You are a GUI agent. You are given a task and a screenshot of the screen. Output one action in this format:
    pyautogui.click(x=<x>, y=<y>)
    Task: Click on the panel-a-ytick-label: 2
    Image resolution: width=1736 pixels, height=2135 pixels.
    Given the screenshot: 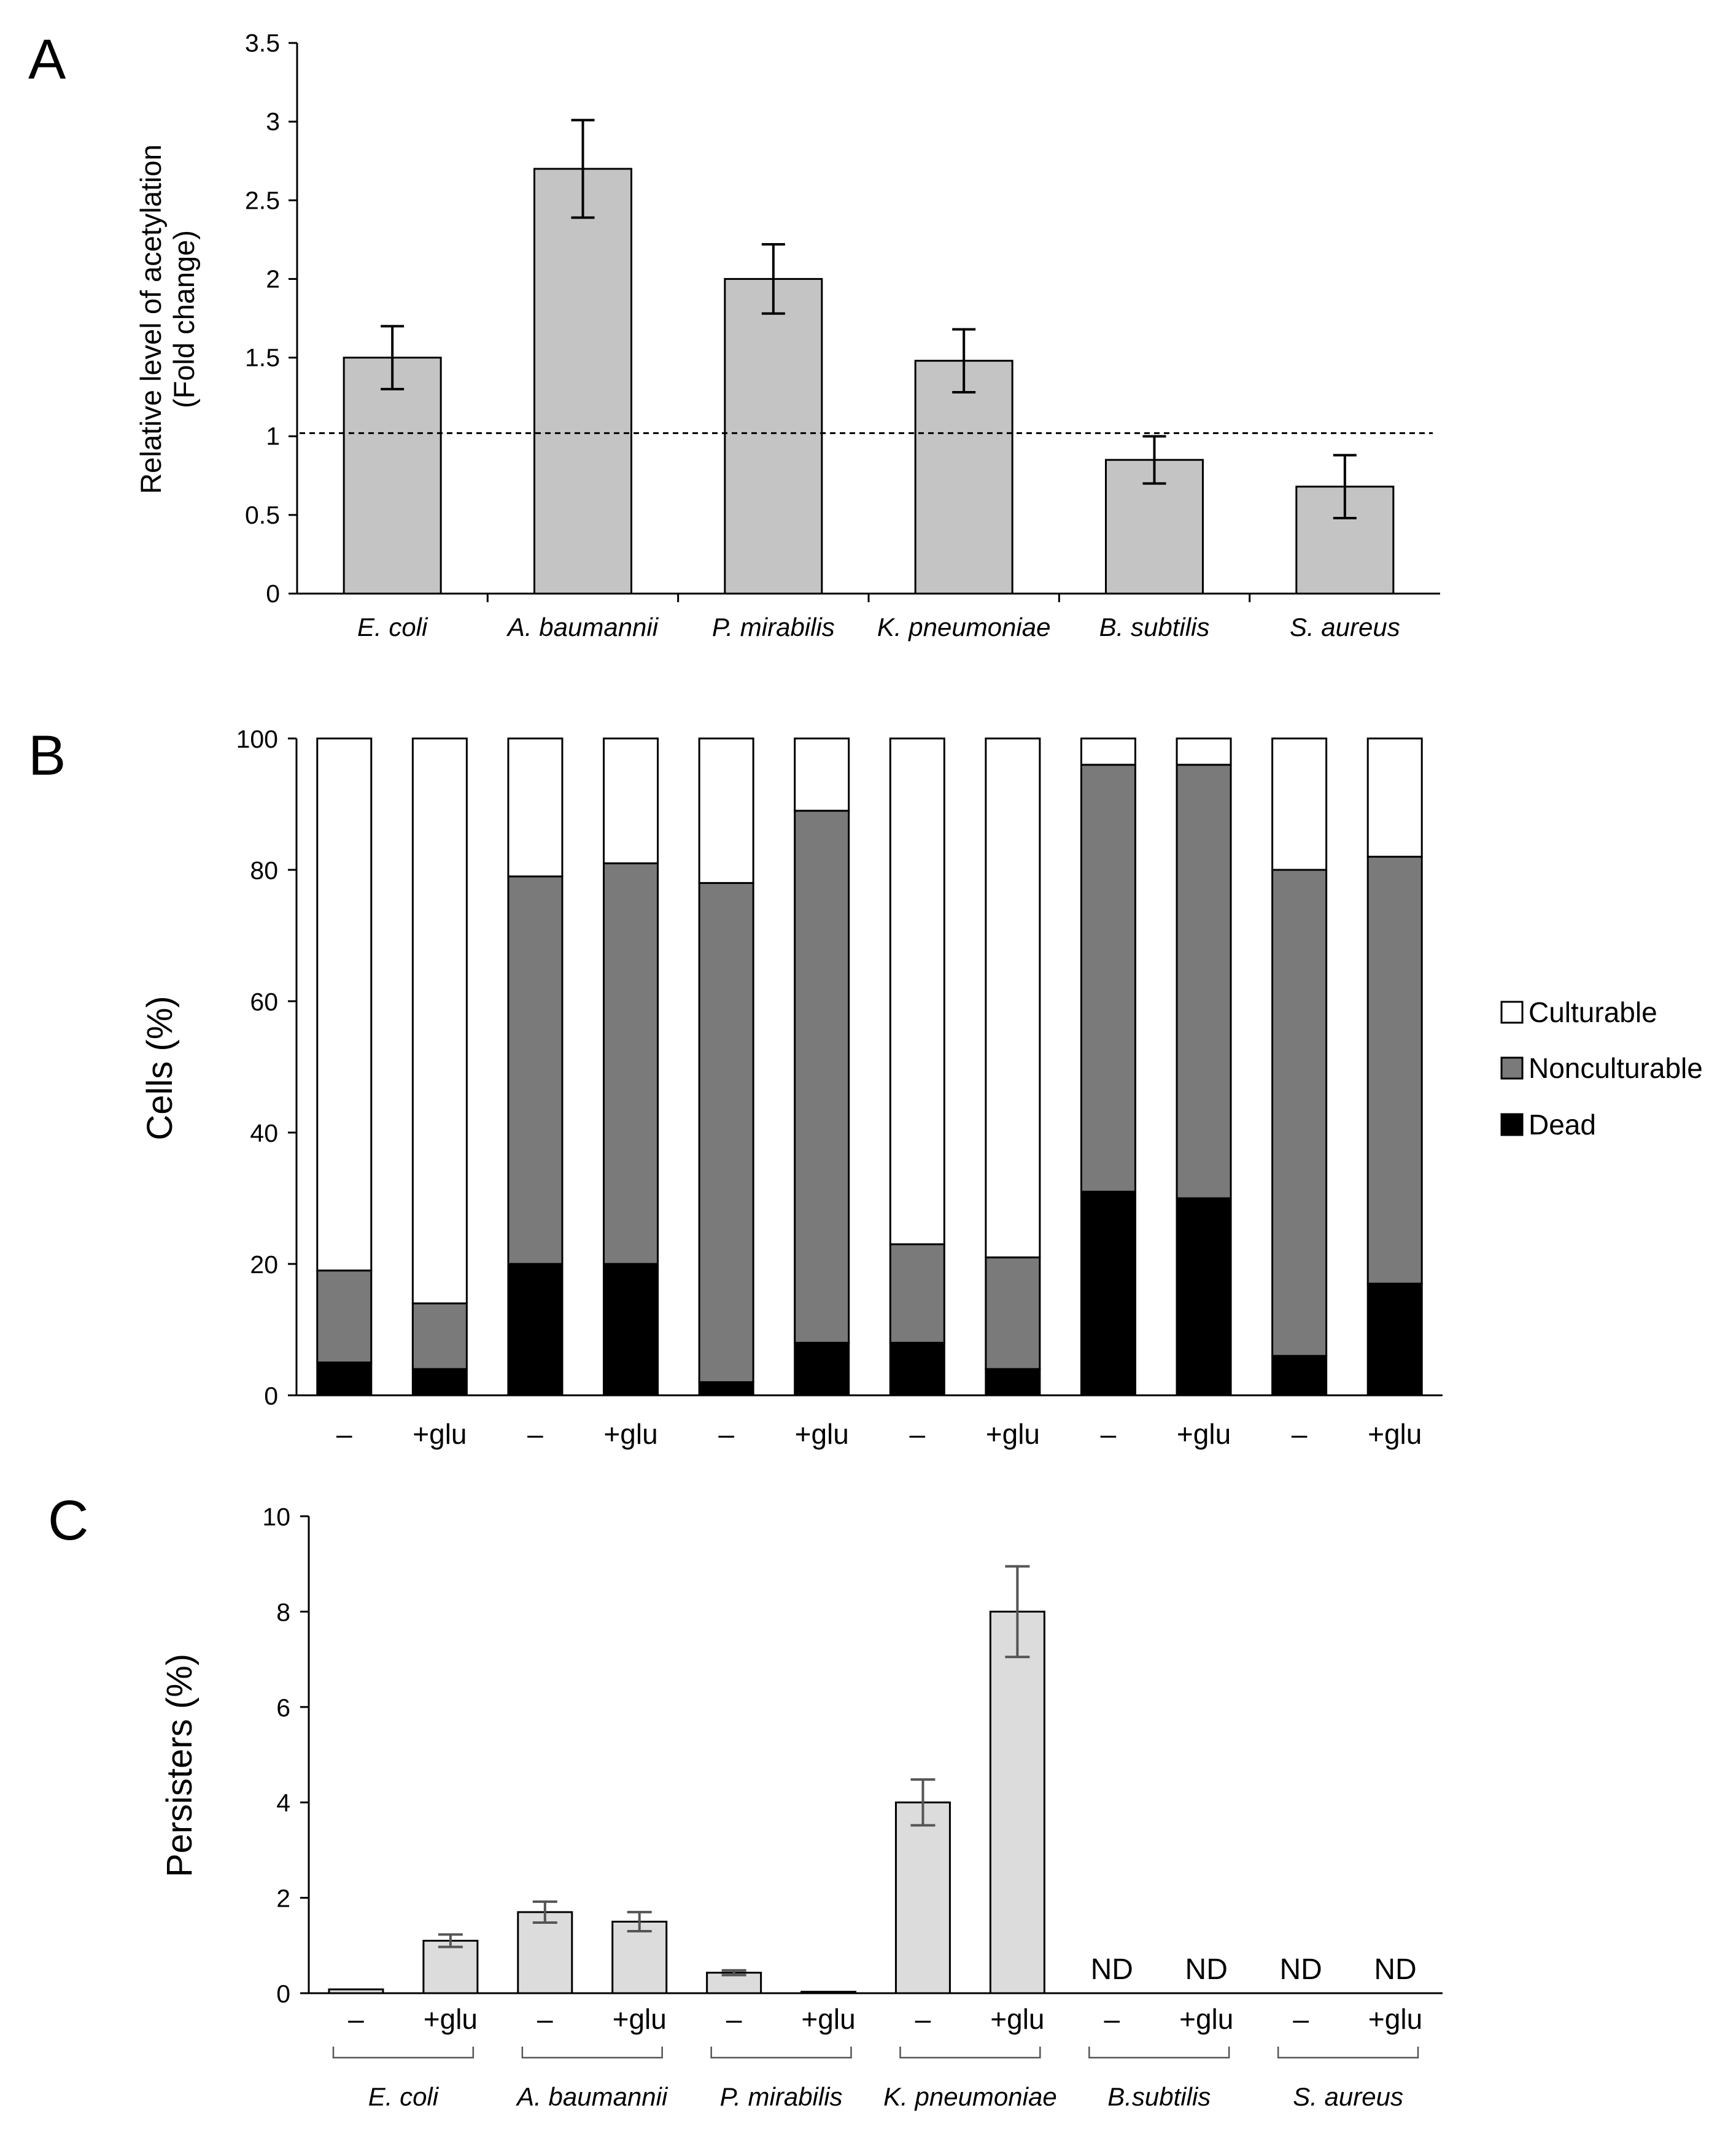 What is the action you would take?
    pyautogui.click(x=273, y=279)
    